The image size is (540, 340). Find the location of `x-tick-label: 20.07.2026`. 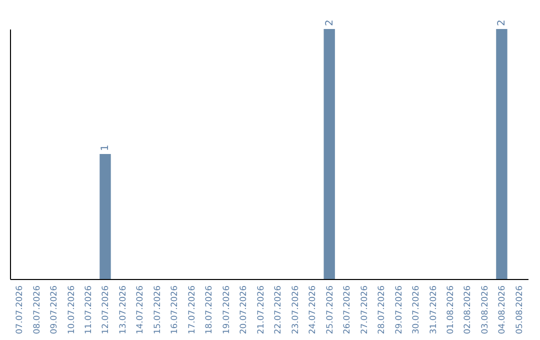

x-tick-label: 20.07.2026 is located at coordinates (244, 310).